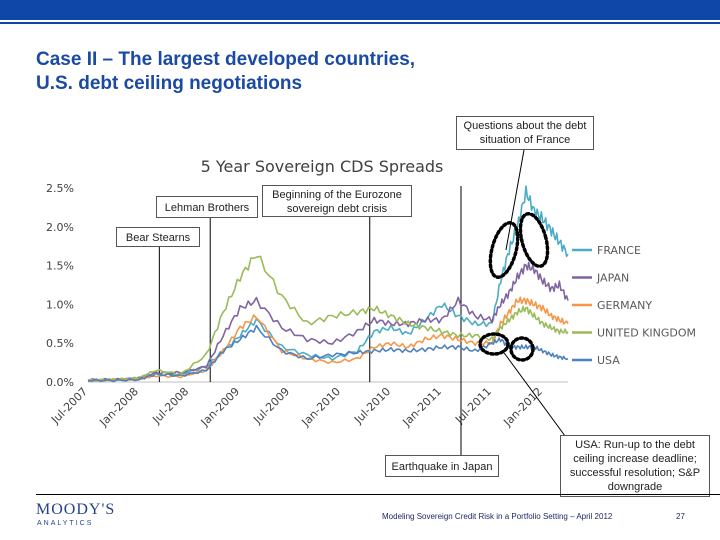  Describe the element at coordinates (515, 200) in the screenshot. I see `leader-line-france` at that location.